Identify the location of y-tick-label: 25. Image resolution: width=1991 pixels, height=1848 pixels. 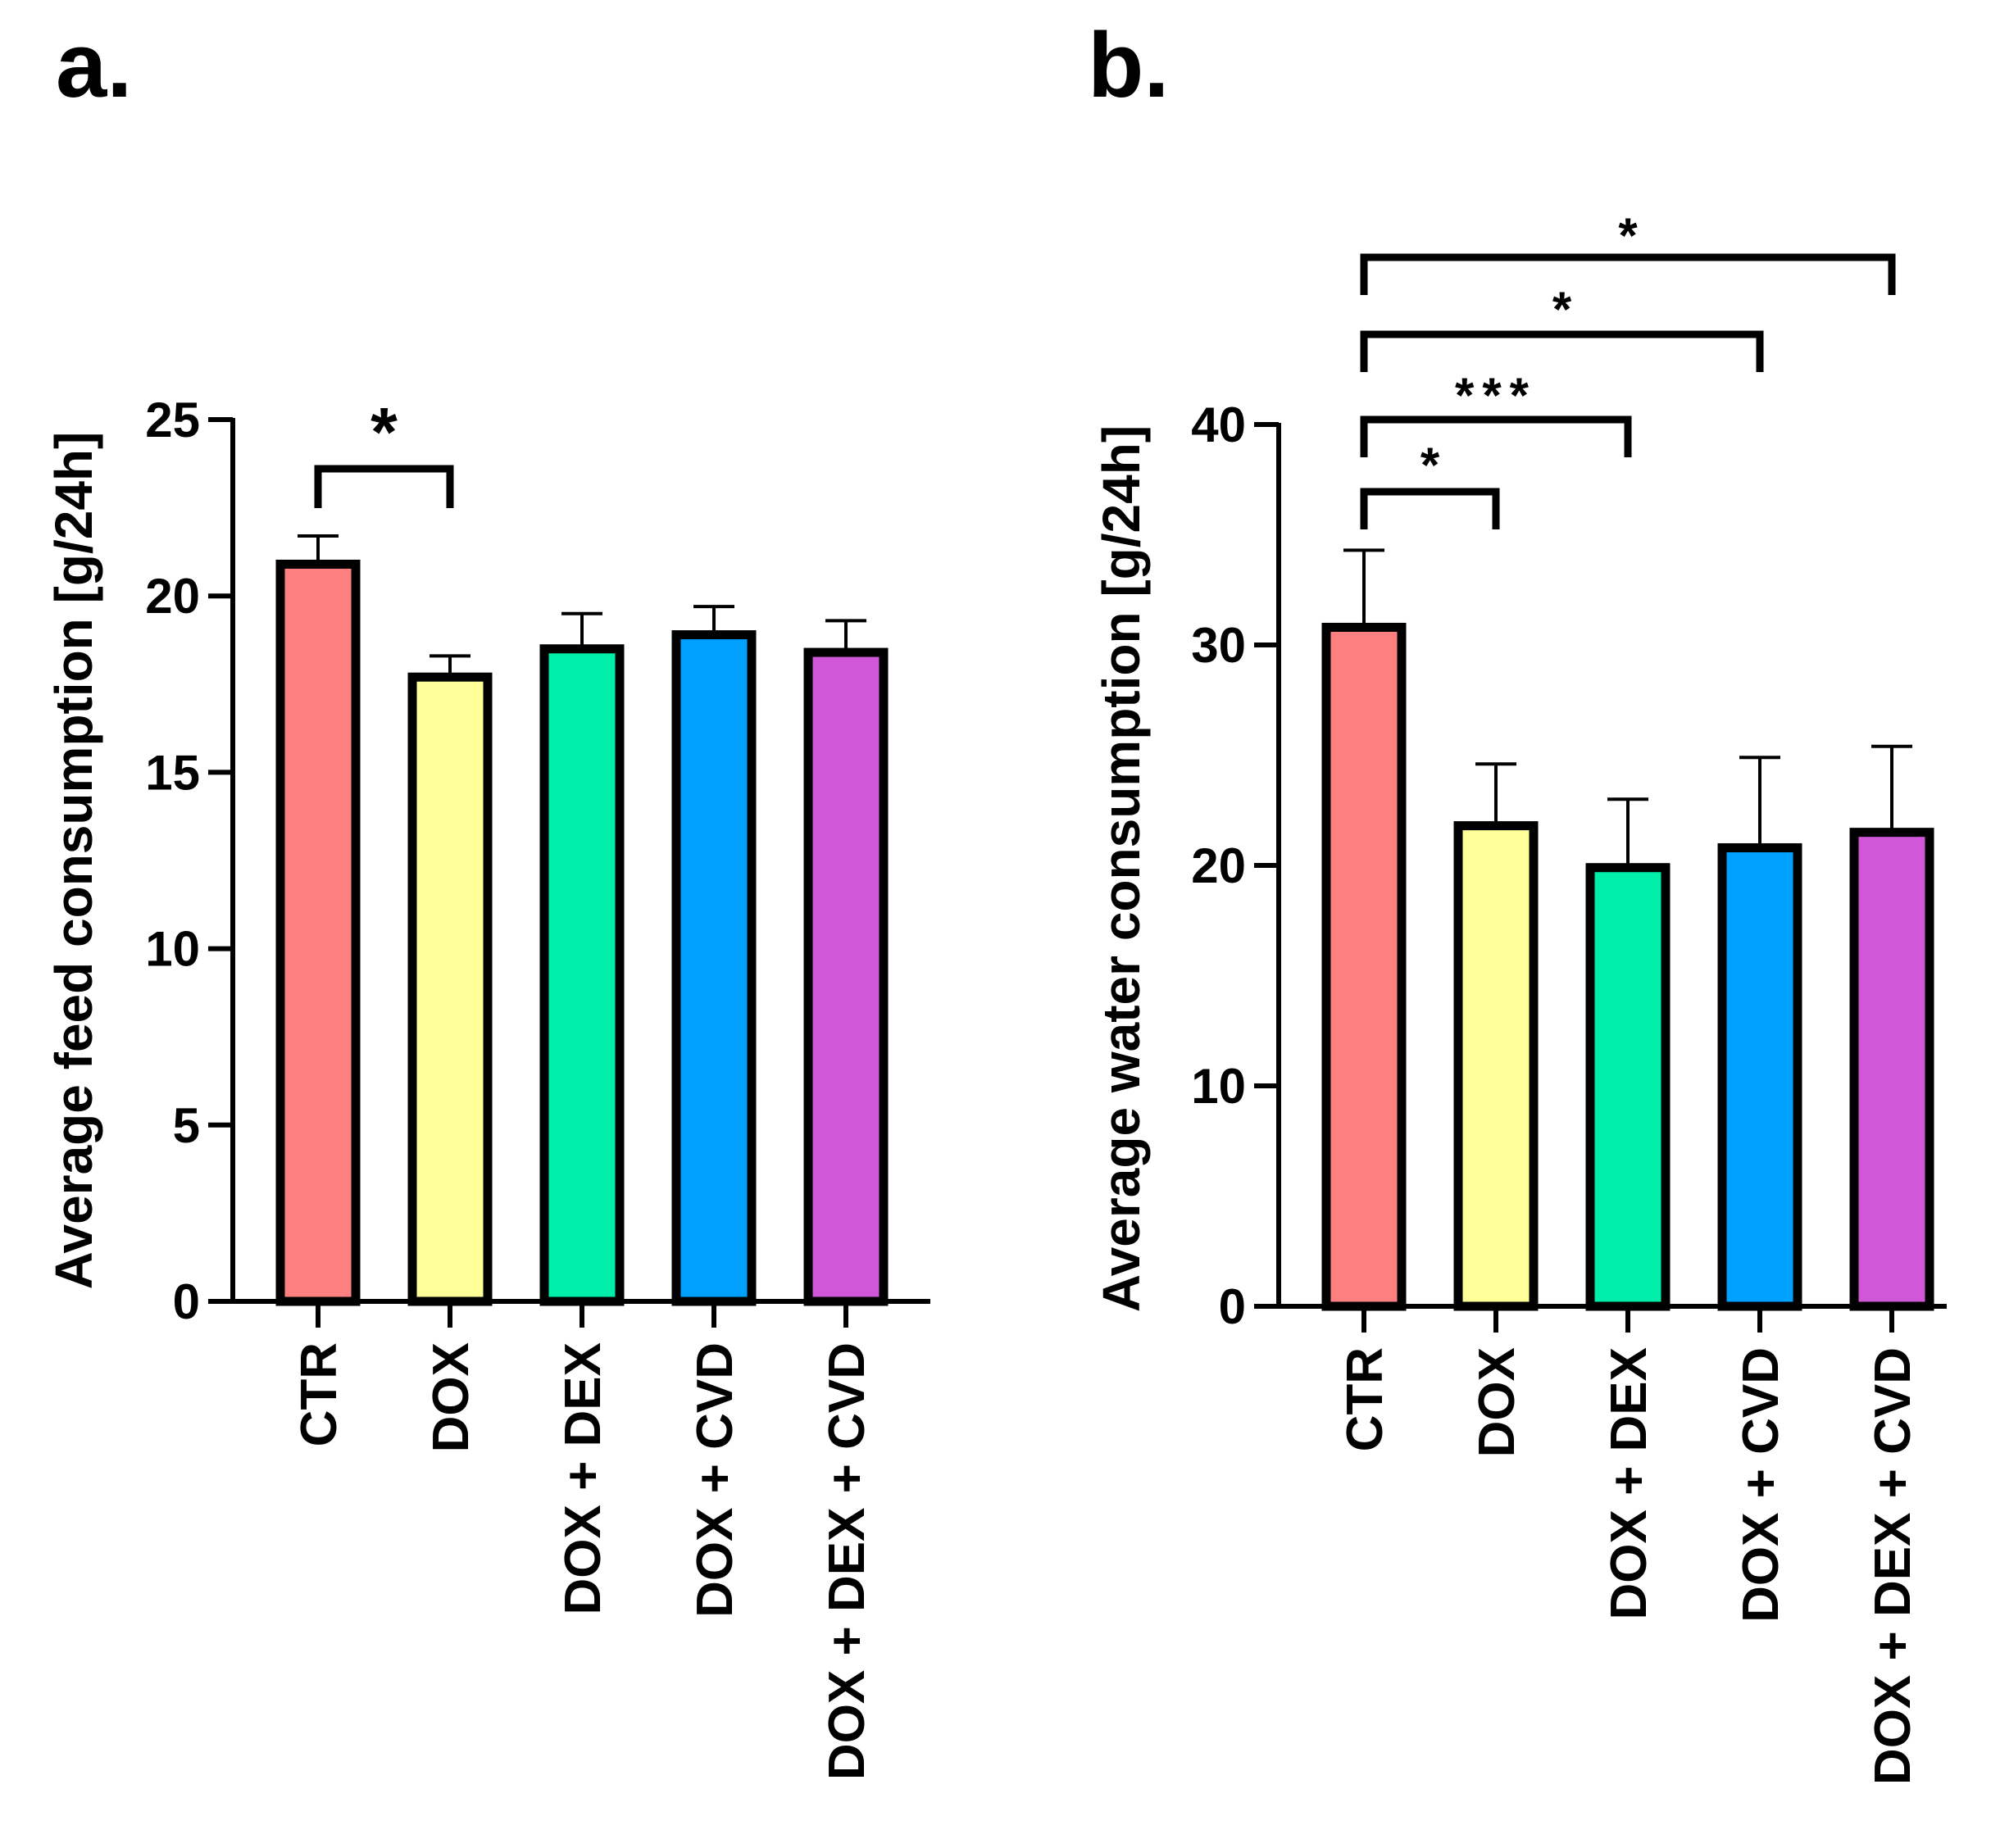
(172, 420).